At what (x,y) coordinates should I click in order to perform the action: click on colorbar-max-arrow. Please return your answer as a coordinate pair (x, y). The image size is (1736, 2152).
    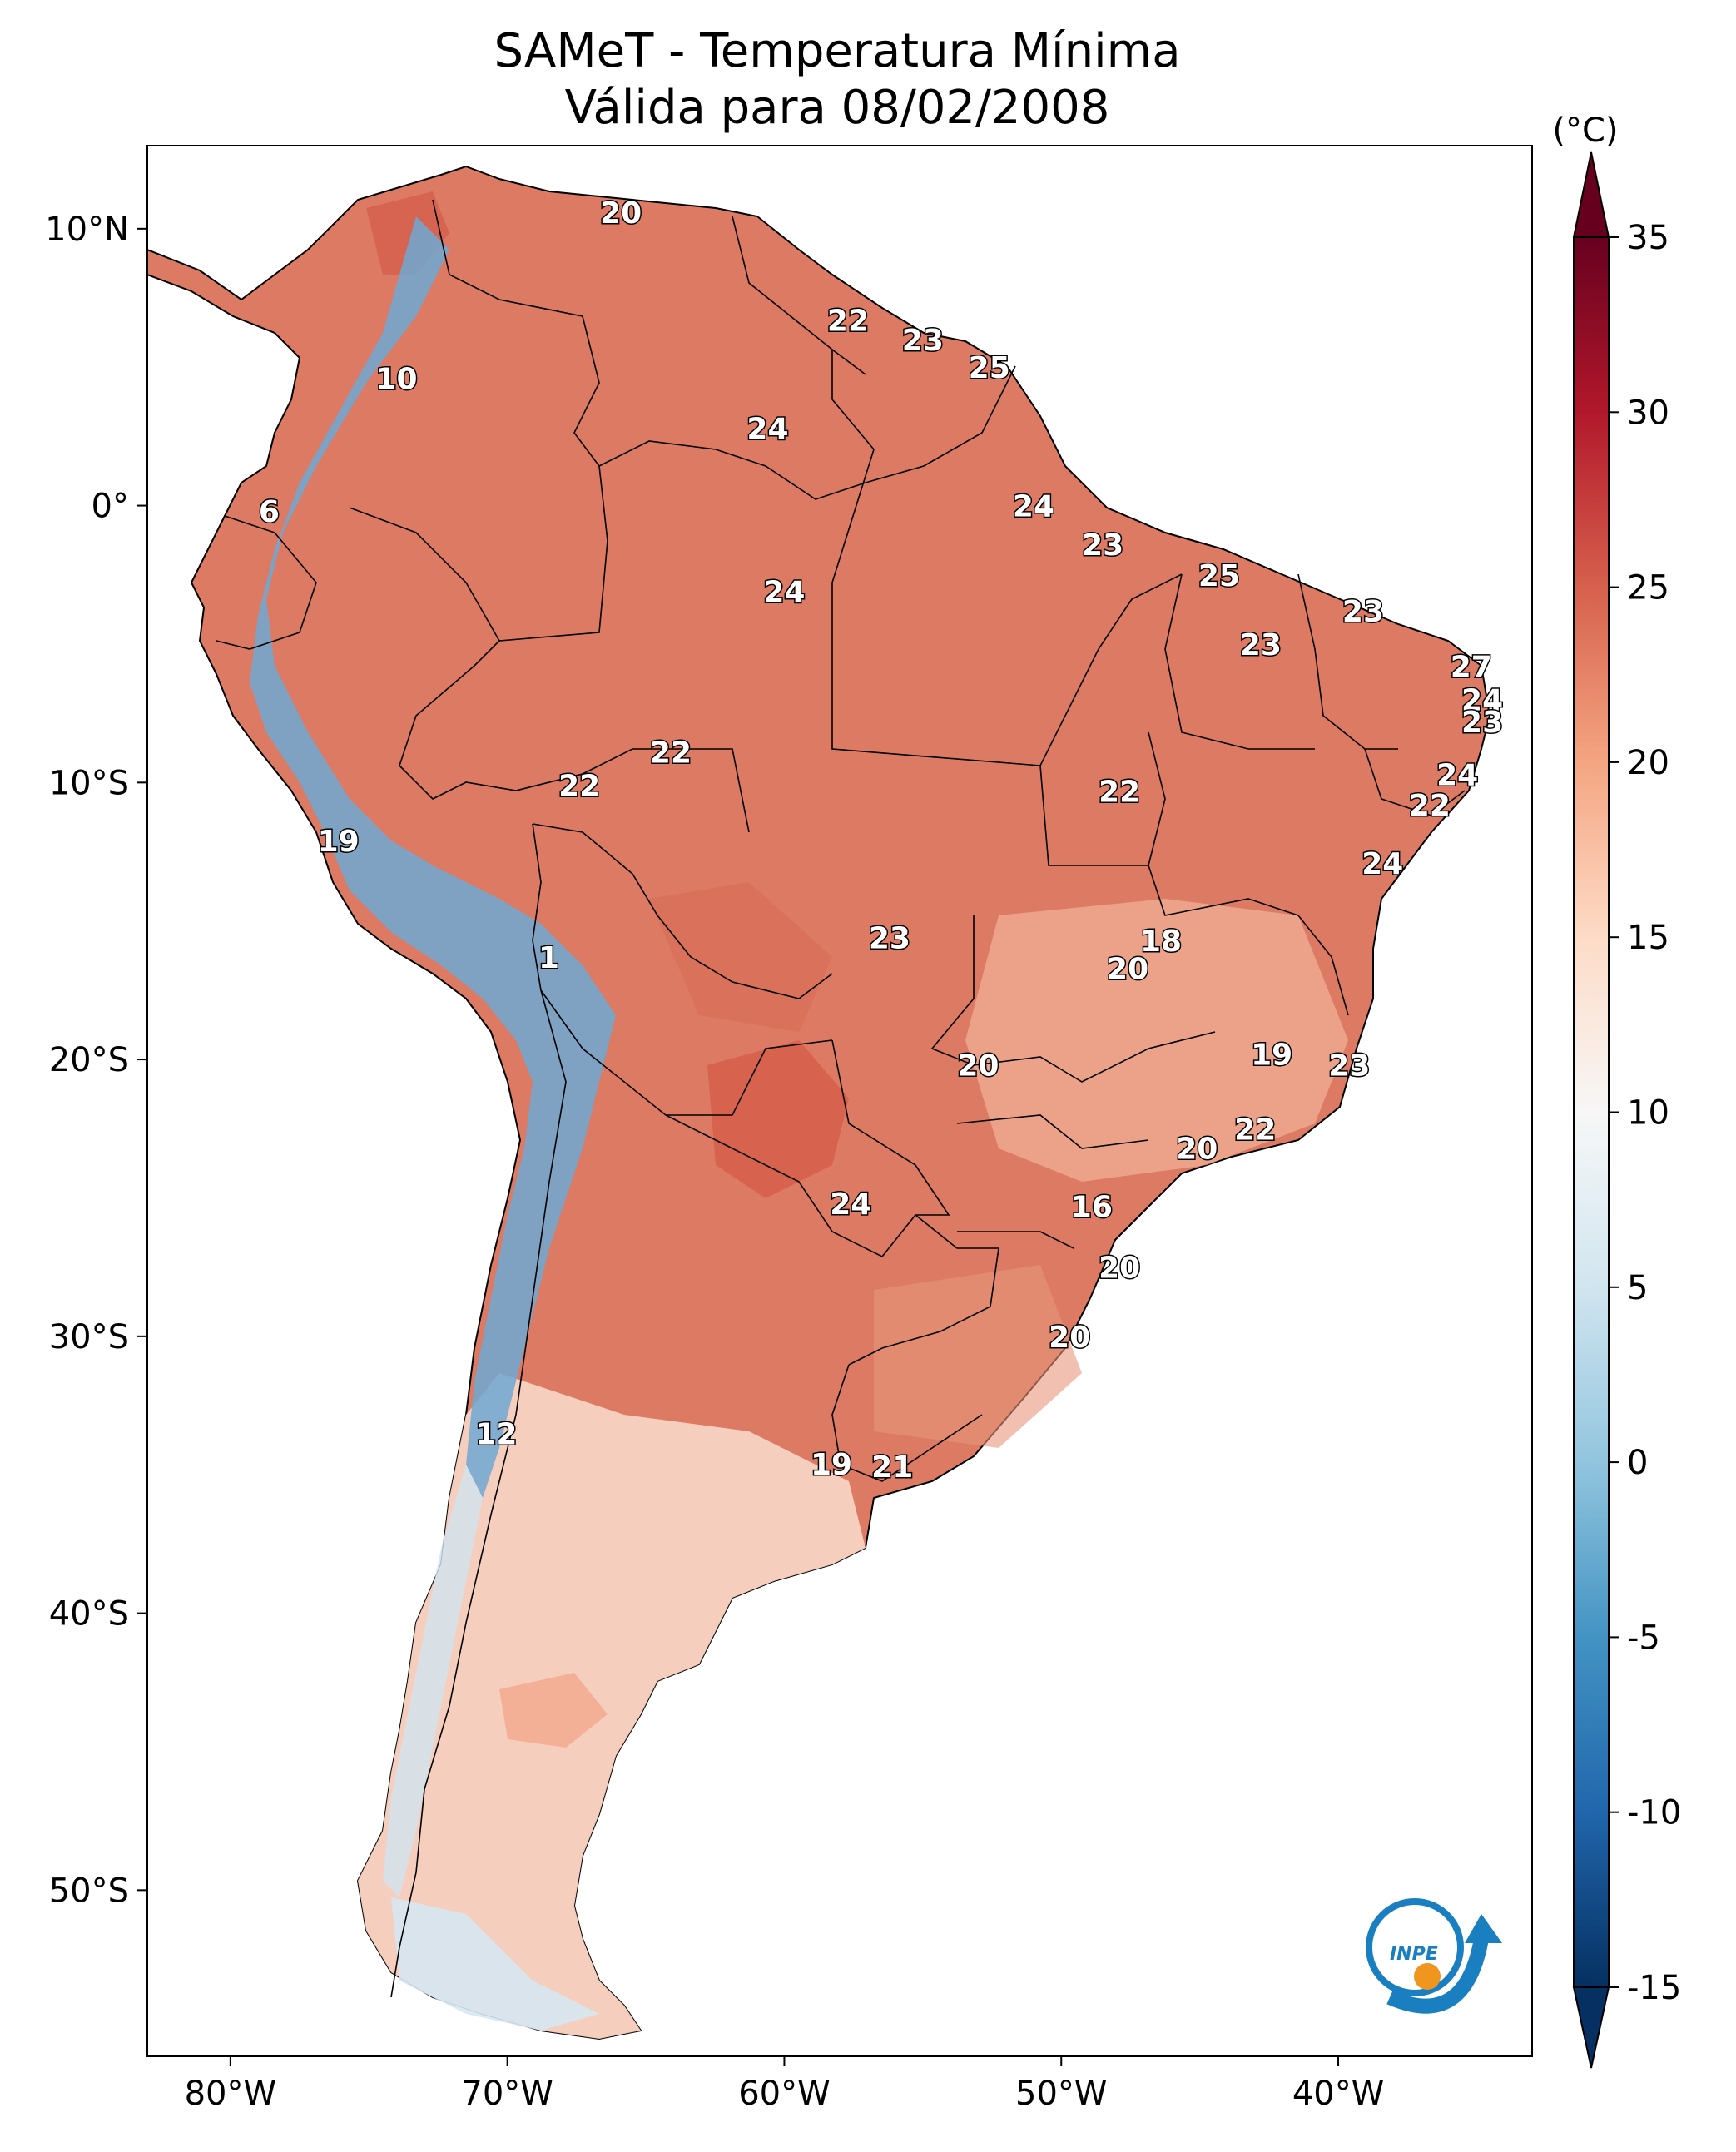
    Looking at the image, I should click on (1591, 194).